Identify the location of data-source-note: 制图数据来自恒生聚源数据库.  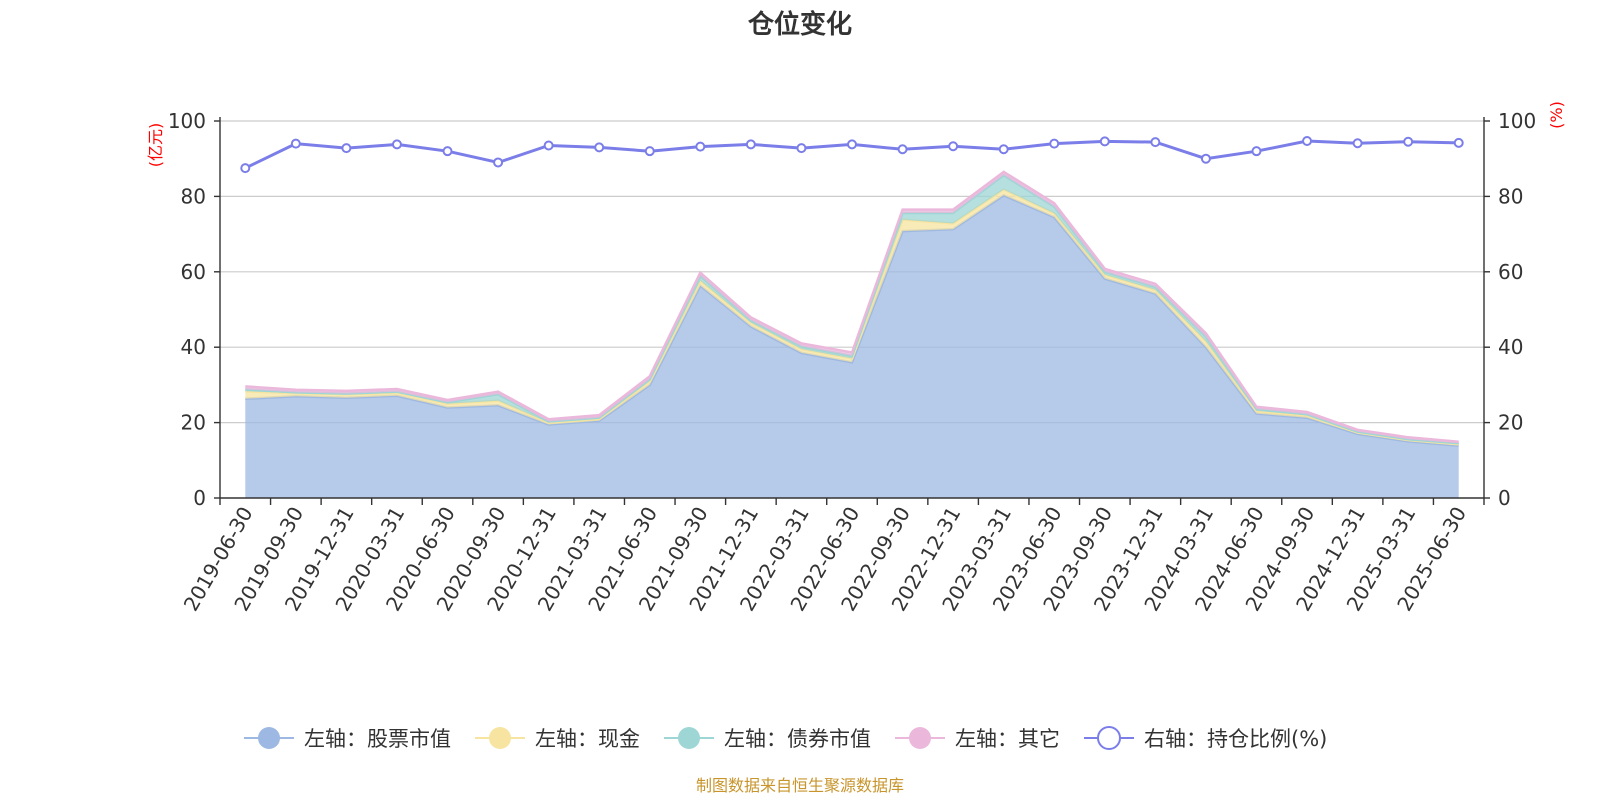
(800, 785).